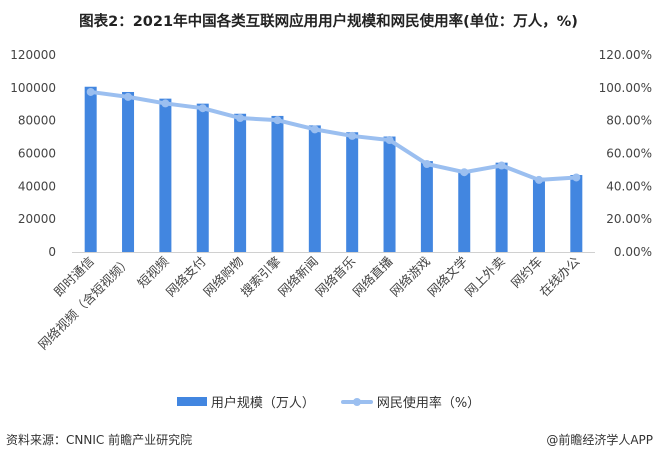  I want to click on legend-item-rate: 网民使用率（%）, so click(410, 401).